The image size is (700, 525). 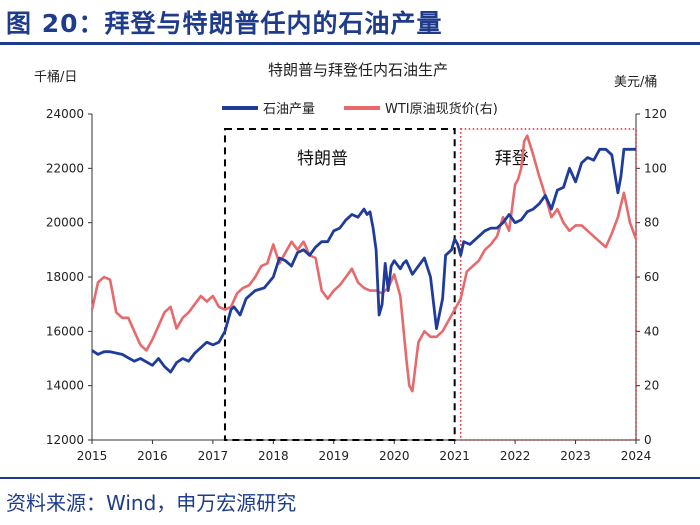 I want to click on y-axis-right-label: 美元/桶, so click(x=635, y=82).